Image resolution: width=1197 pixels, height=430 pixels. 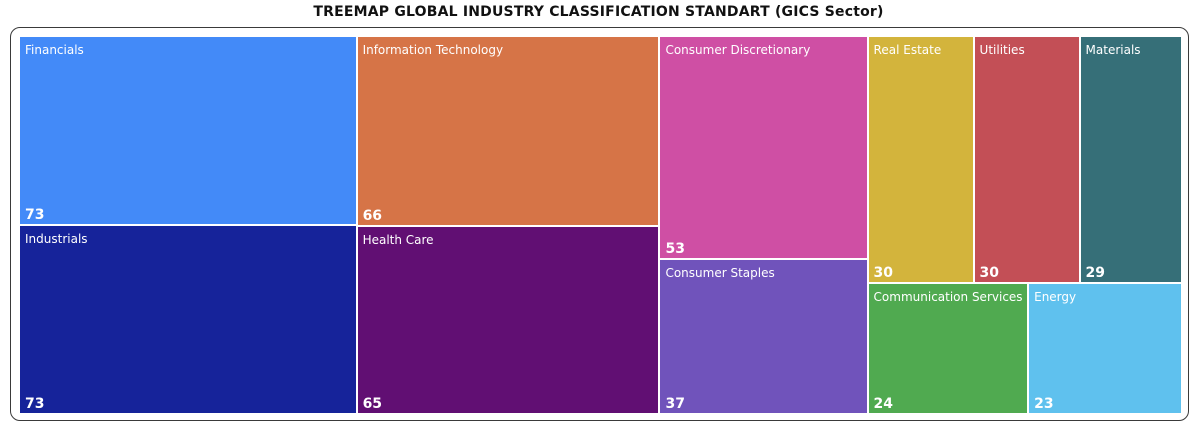 What do you see at coordinates (738, 50) in the screenshot?
I see `tile-label: Consumer Discretionary` at bounding box center [738, 50].